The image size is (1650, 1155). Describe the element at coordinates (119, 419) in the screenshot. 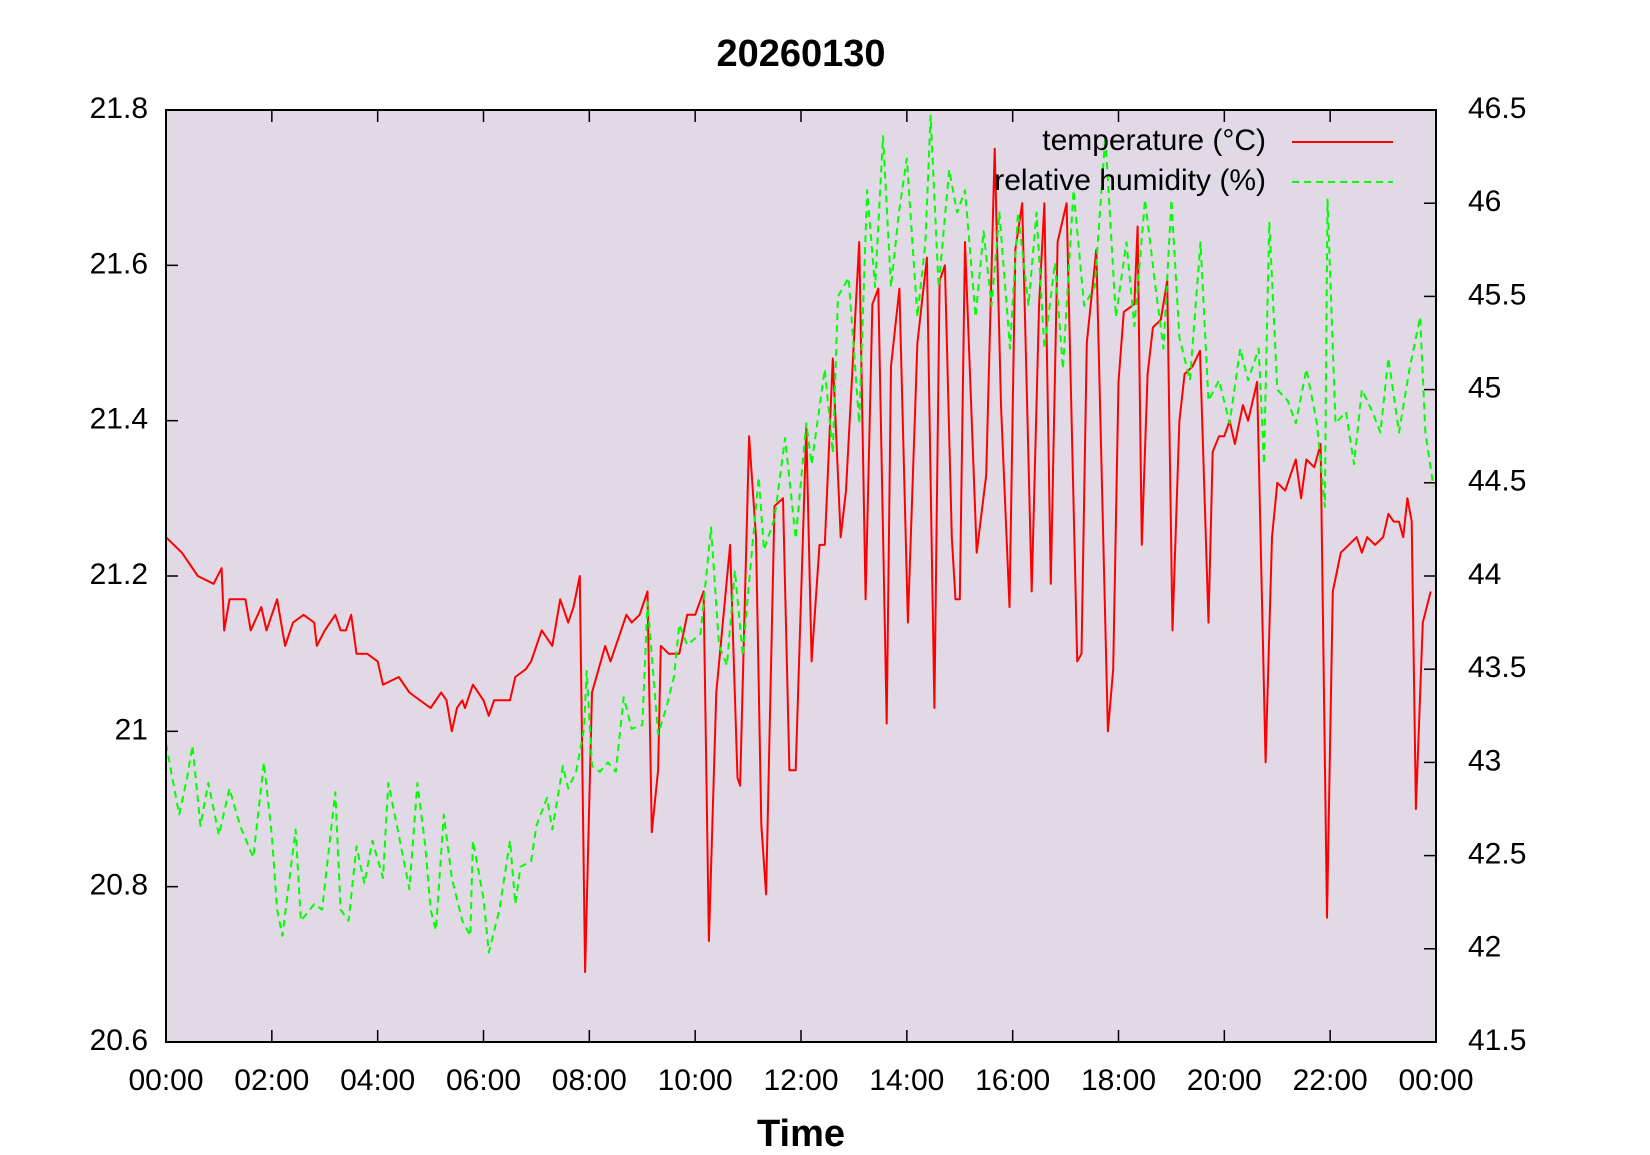

I see `y-tick-label: 21.4` at that location.